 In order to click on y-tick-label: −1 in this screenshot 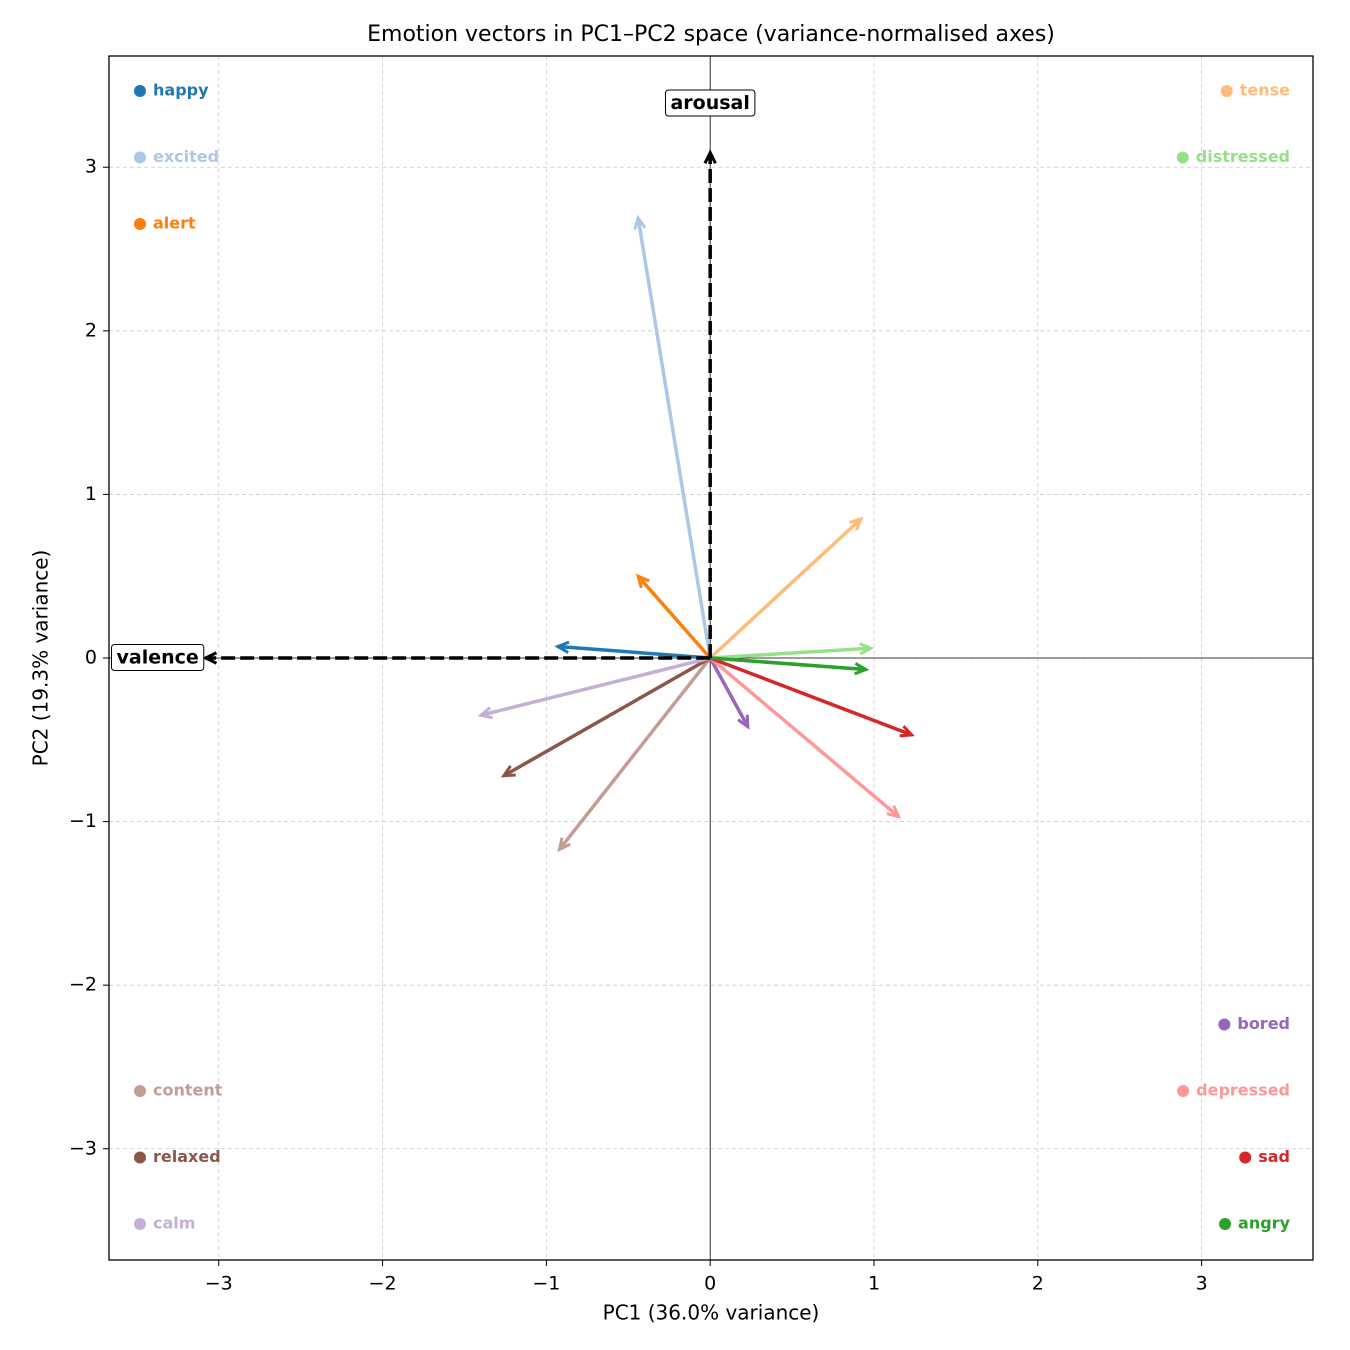, I will do `click(83, 821)`.